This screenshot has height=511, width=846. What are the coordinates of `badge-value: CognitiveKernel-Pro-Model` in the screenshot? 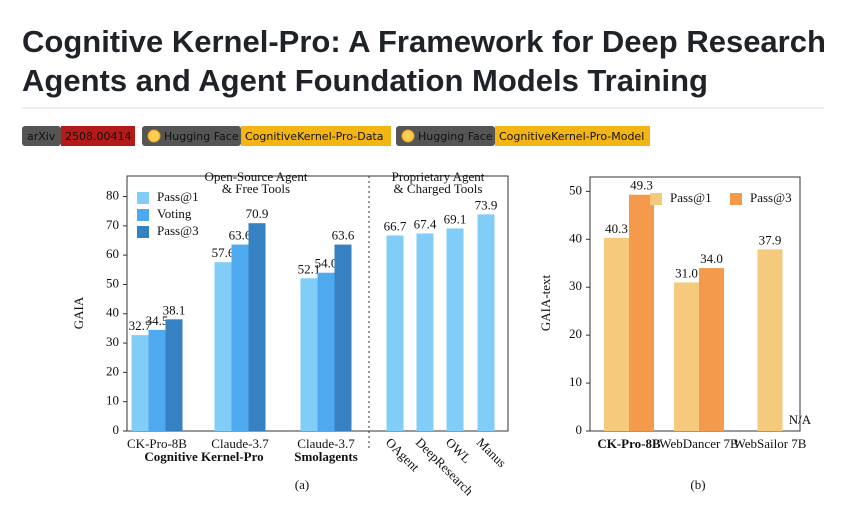 It's located at (571, 136).